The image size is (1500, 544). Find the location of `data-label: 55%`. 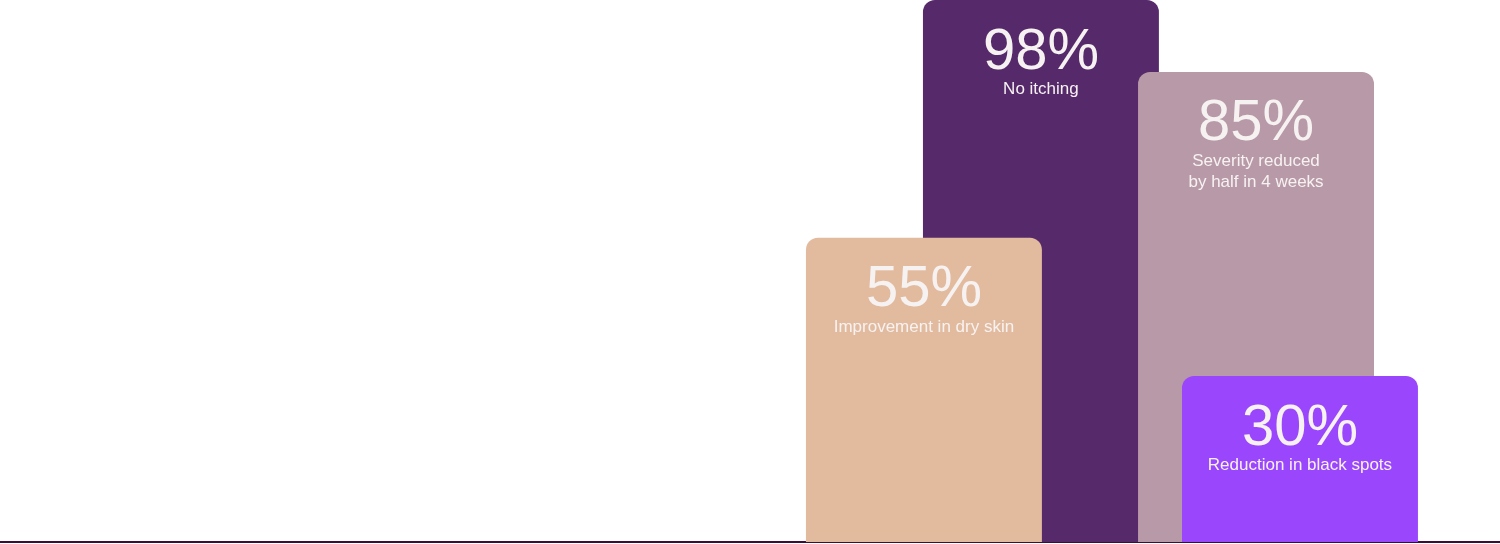

data-label: 55% is located at coordinates (923, 286).